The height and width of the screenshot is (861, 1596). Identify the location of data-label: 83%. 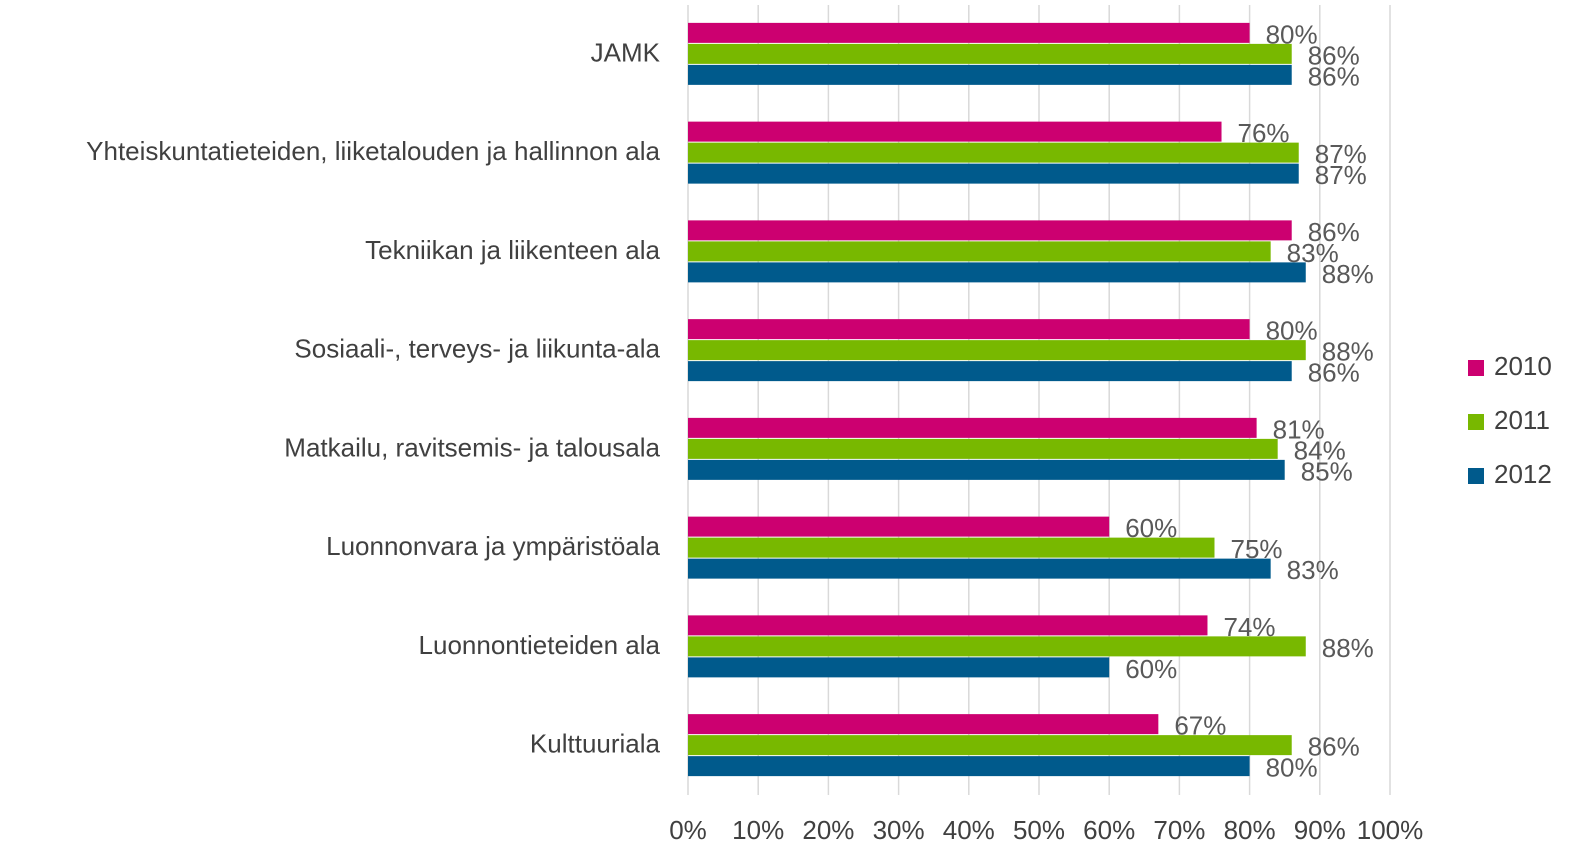
(1313, 570).